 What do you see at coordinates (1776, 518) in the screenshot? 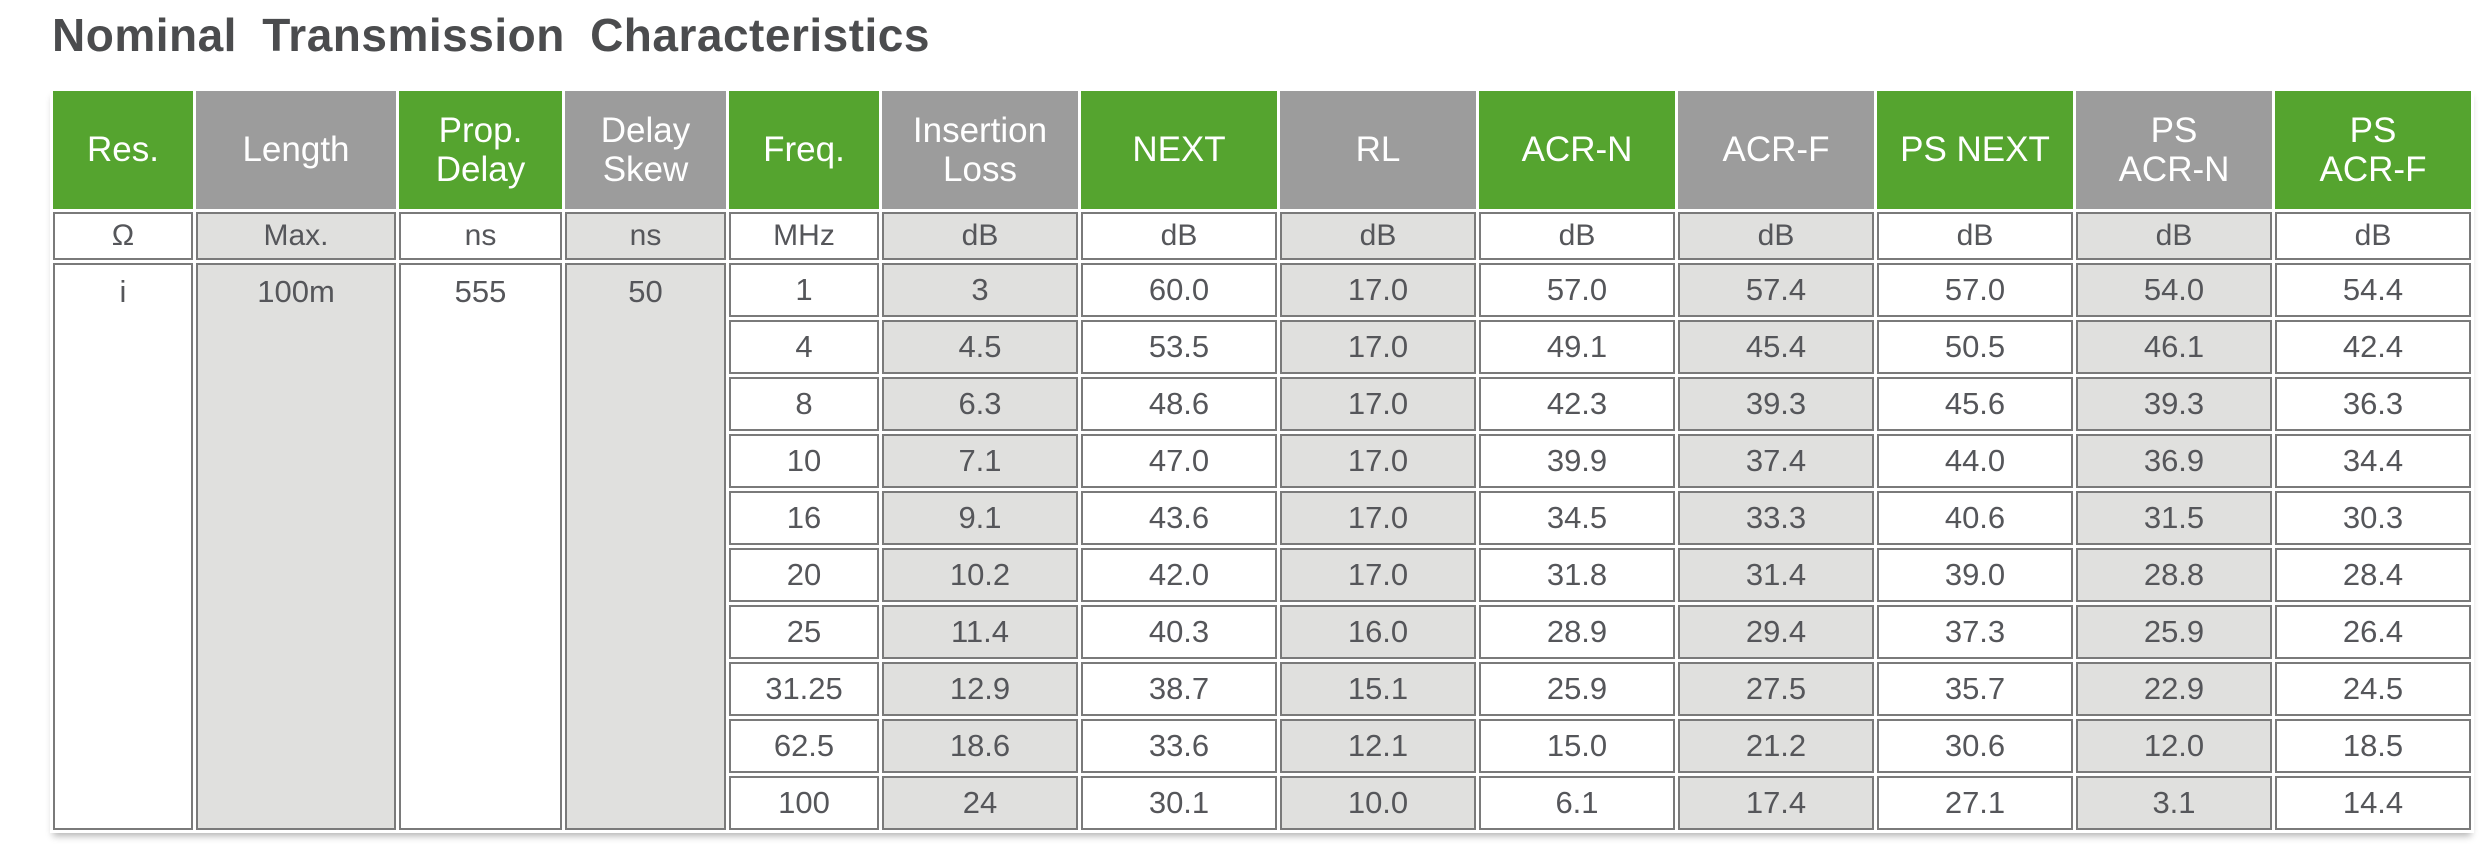
I see `acr-f-cell: 33.3` at bounding box center [1776, 518].